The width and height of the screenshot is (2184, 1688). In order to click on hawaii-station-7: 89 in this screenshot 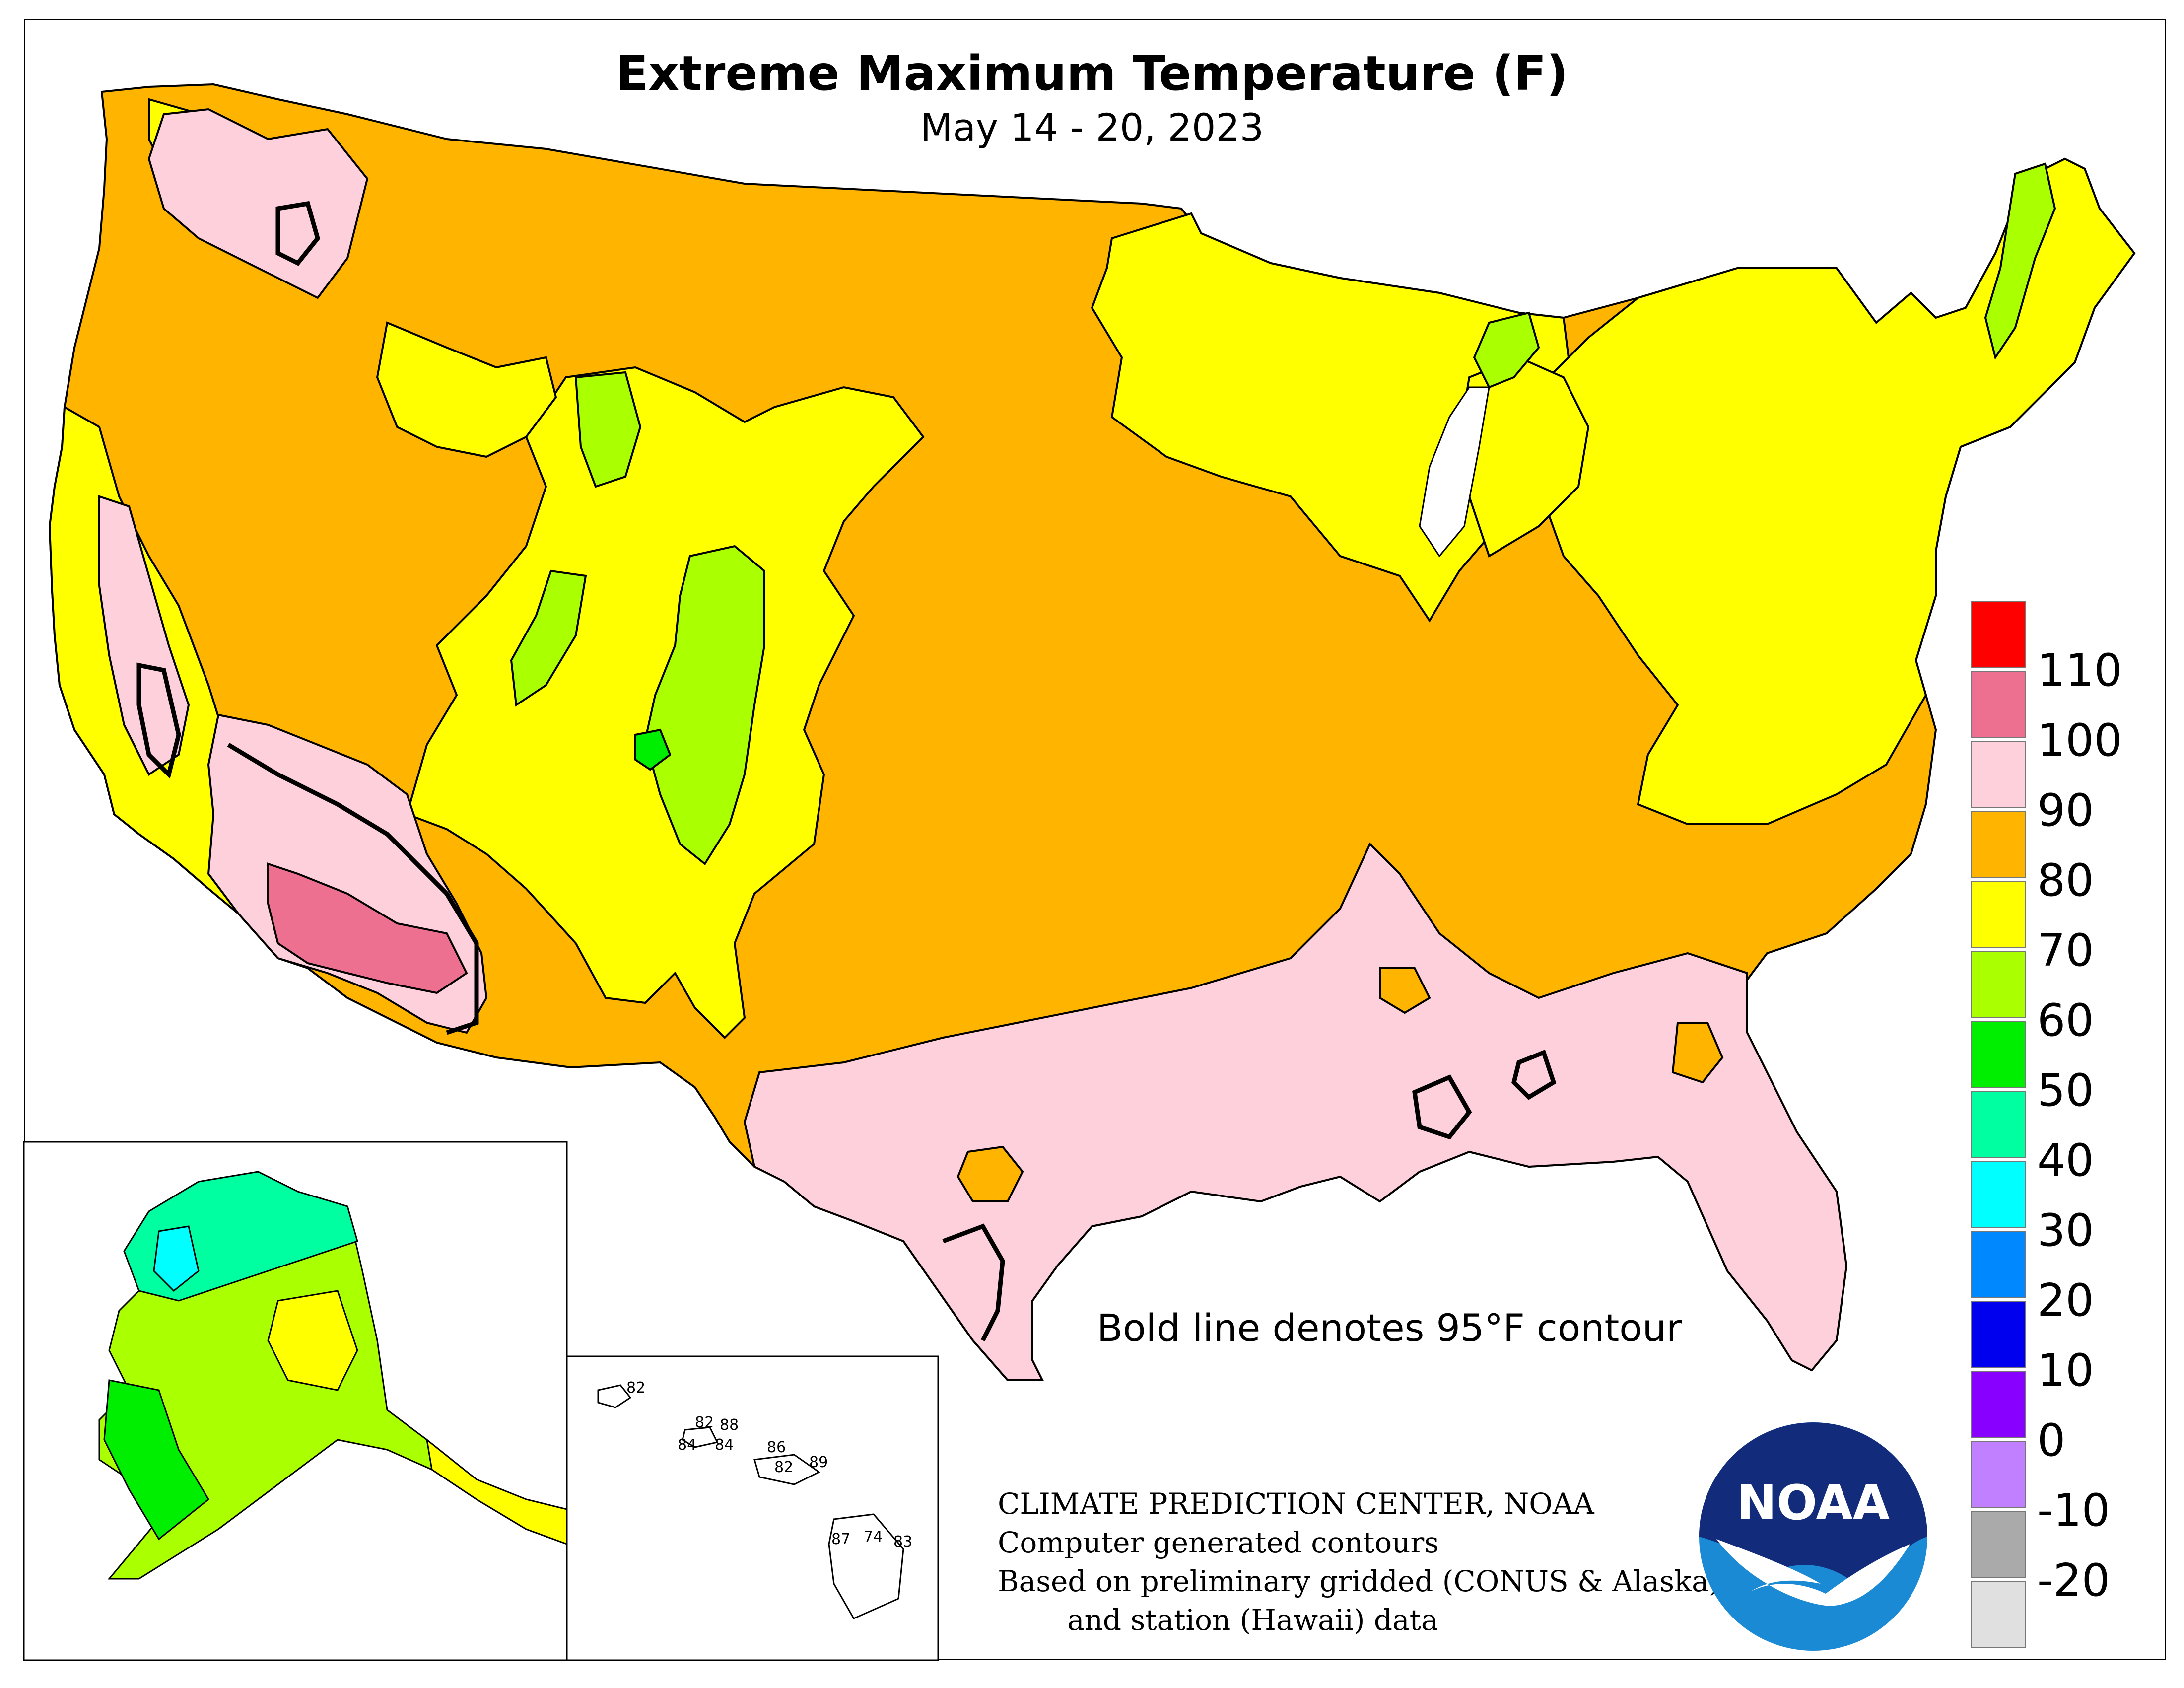, I will do `click(818, 1462)`.